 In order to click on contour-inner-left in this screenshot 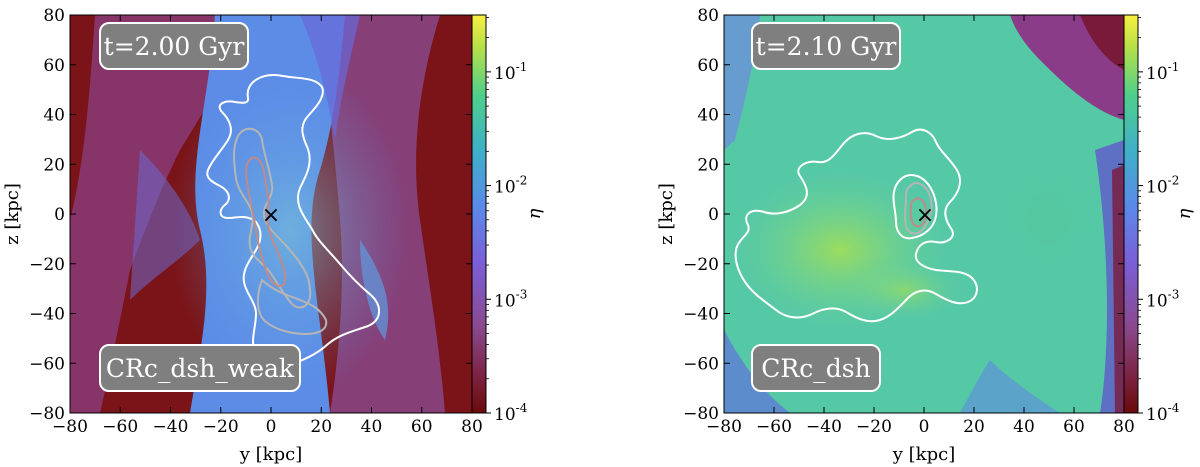, I will do `click(272, 218)`.